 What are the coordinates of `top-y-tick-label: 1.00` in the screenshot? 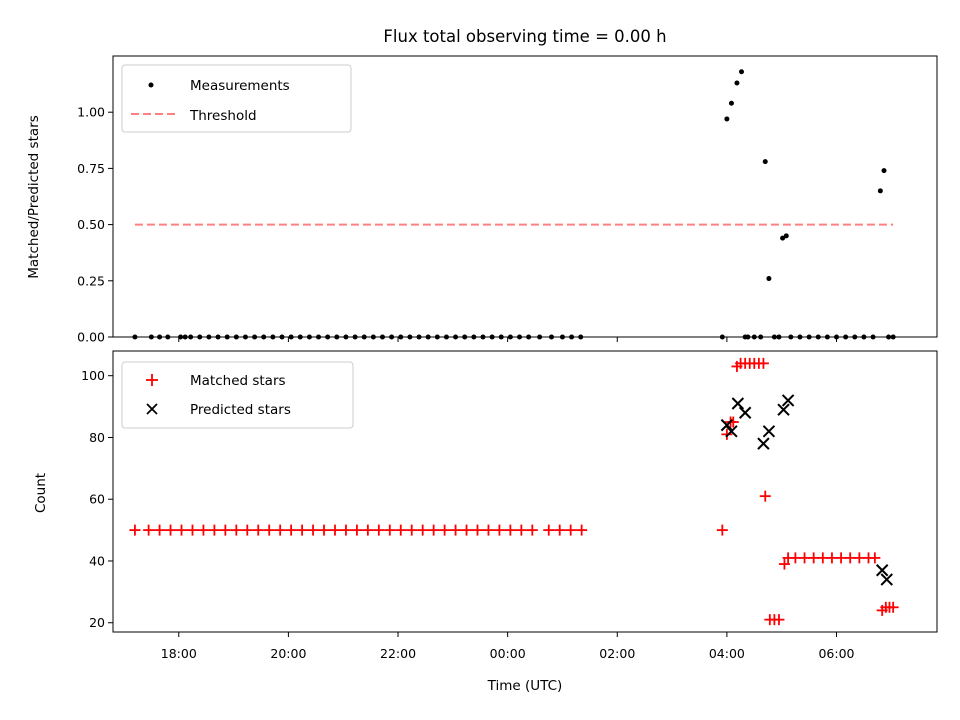 It's located at (91, 112).